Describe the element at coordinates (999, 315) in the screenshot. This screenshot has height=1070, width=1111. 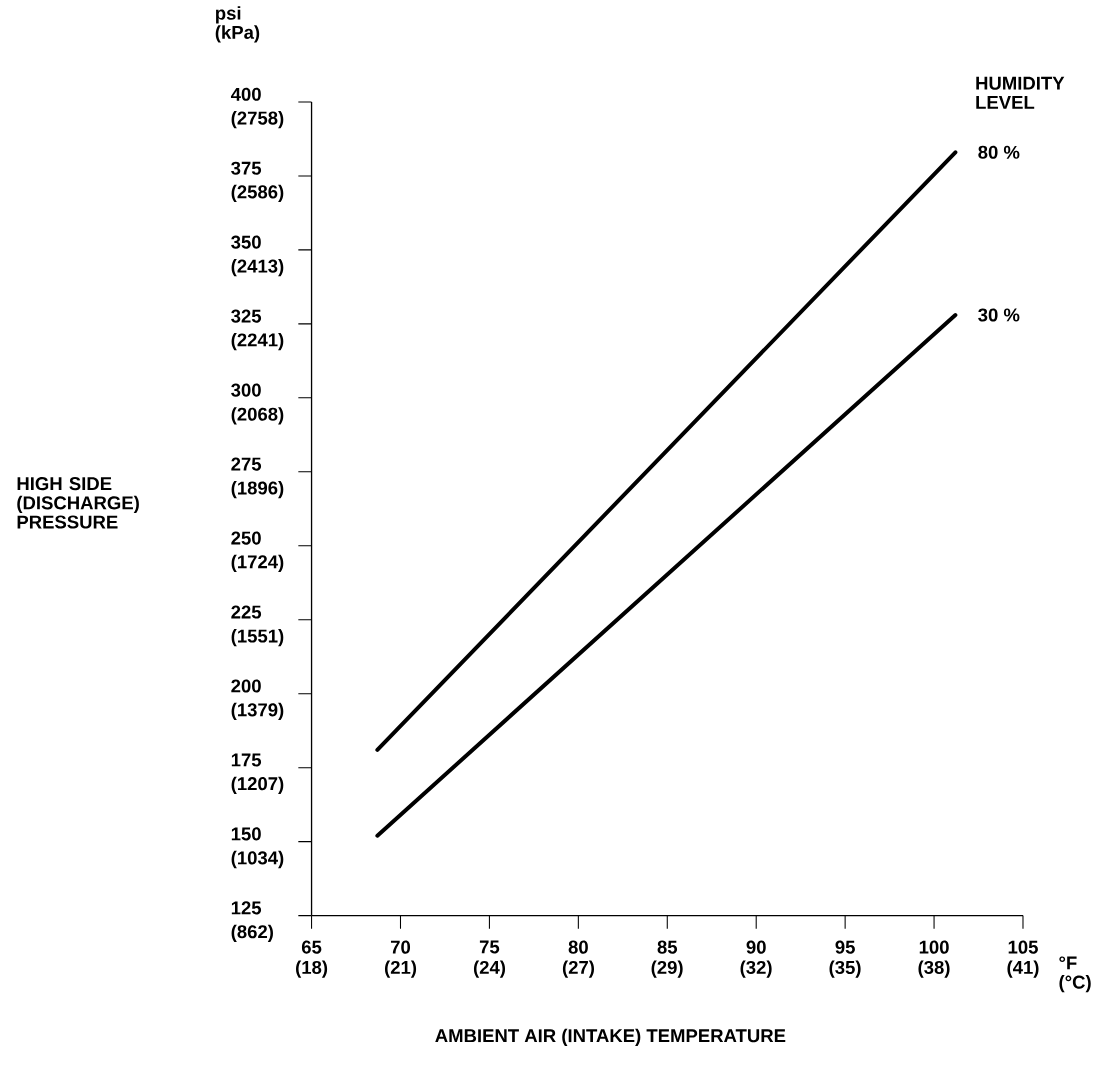
I see `series-label: 30 %` at that location.